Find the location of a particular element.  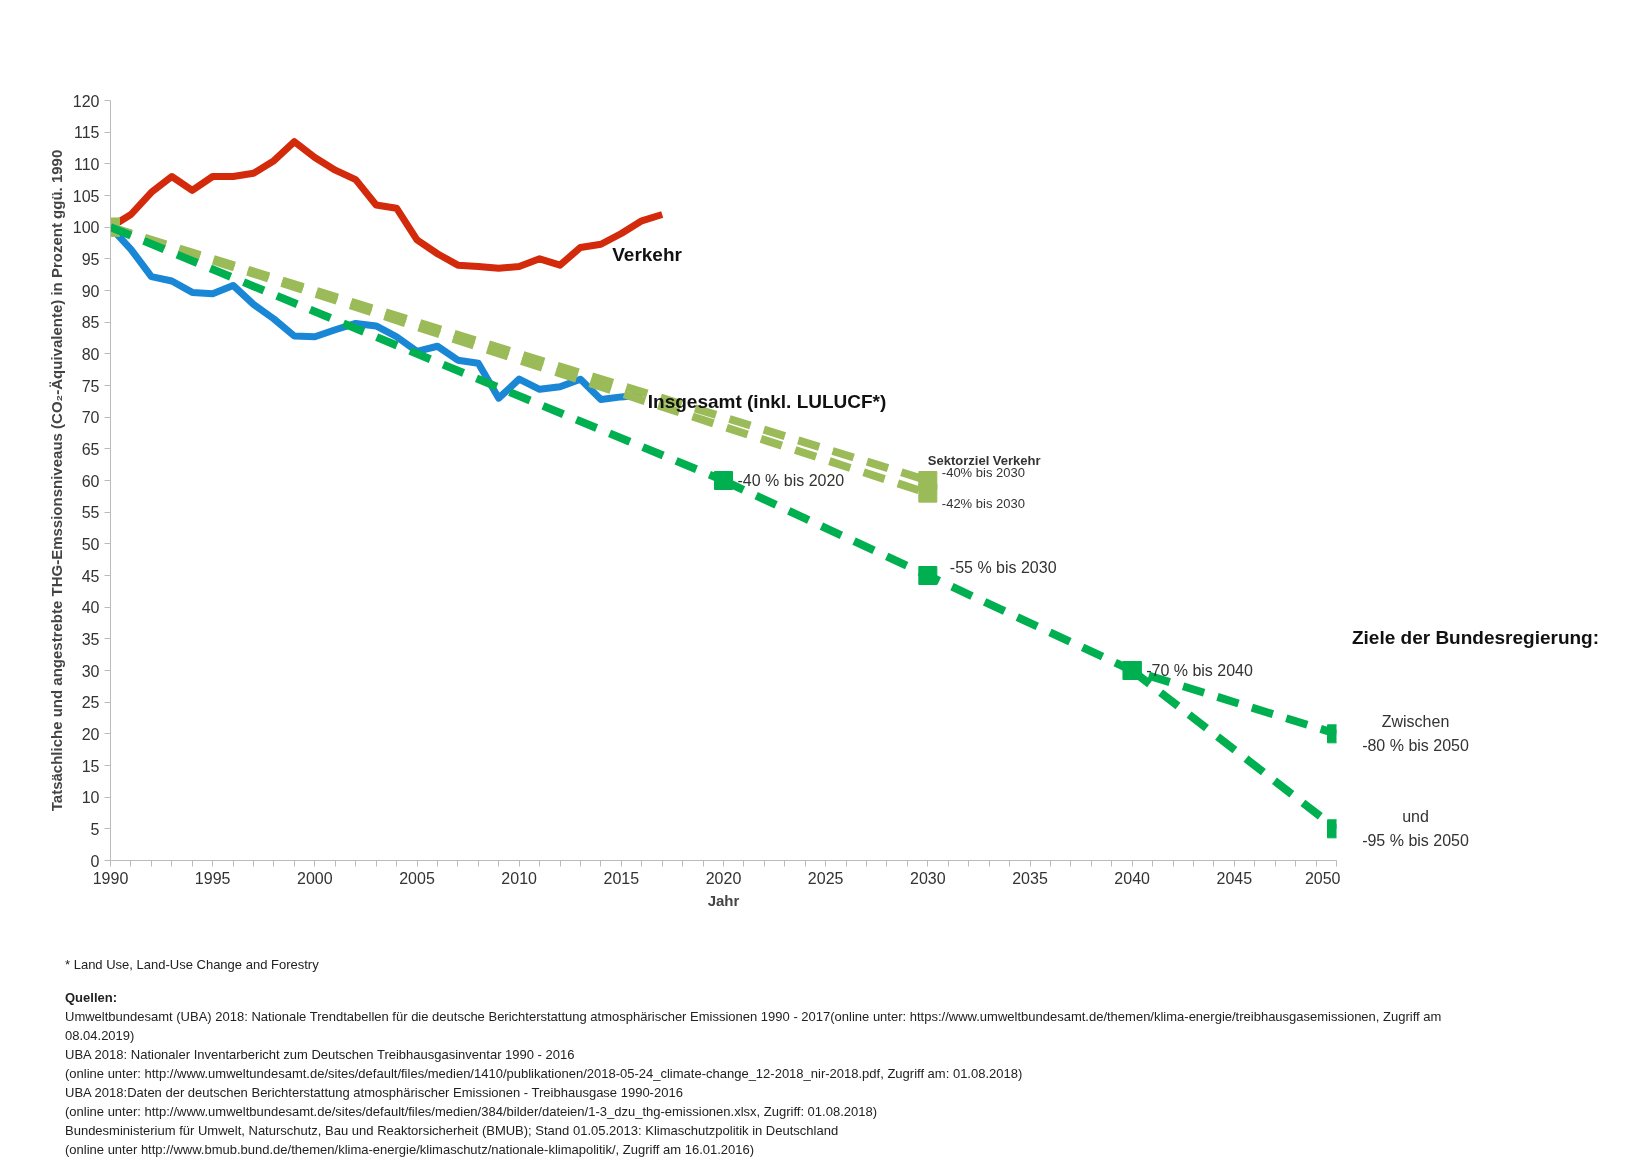

x-tick-label: 2015 is located at coordinates (621, 878).